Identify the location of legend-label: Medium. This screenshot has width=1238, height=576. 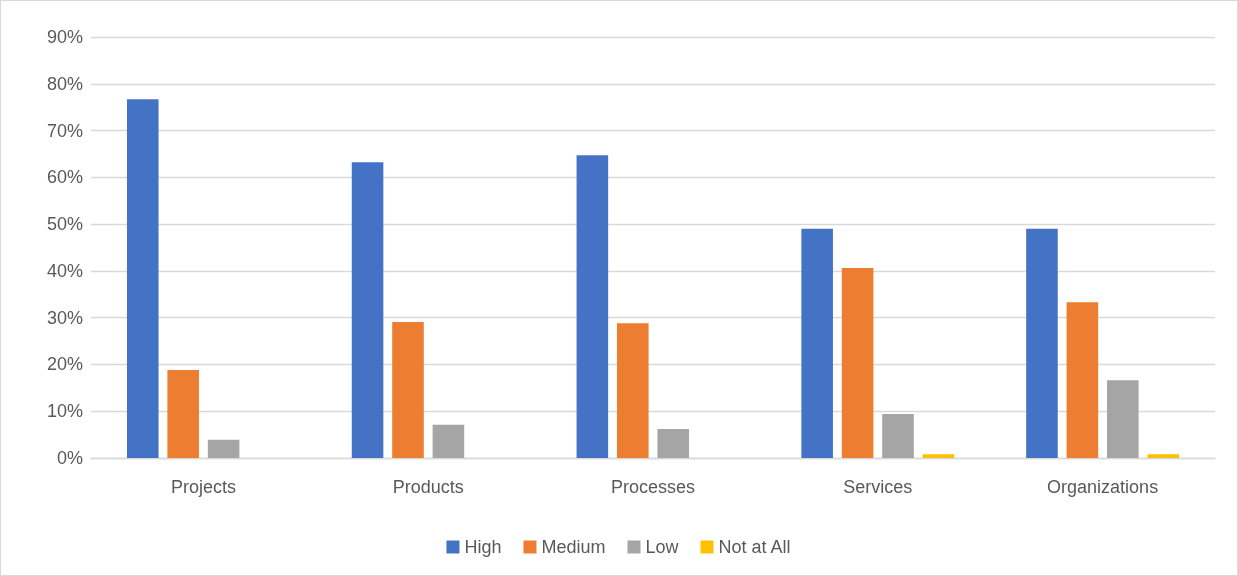
(573, 547).